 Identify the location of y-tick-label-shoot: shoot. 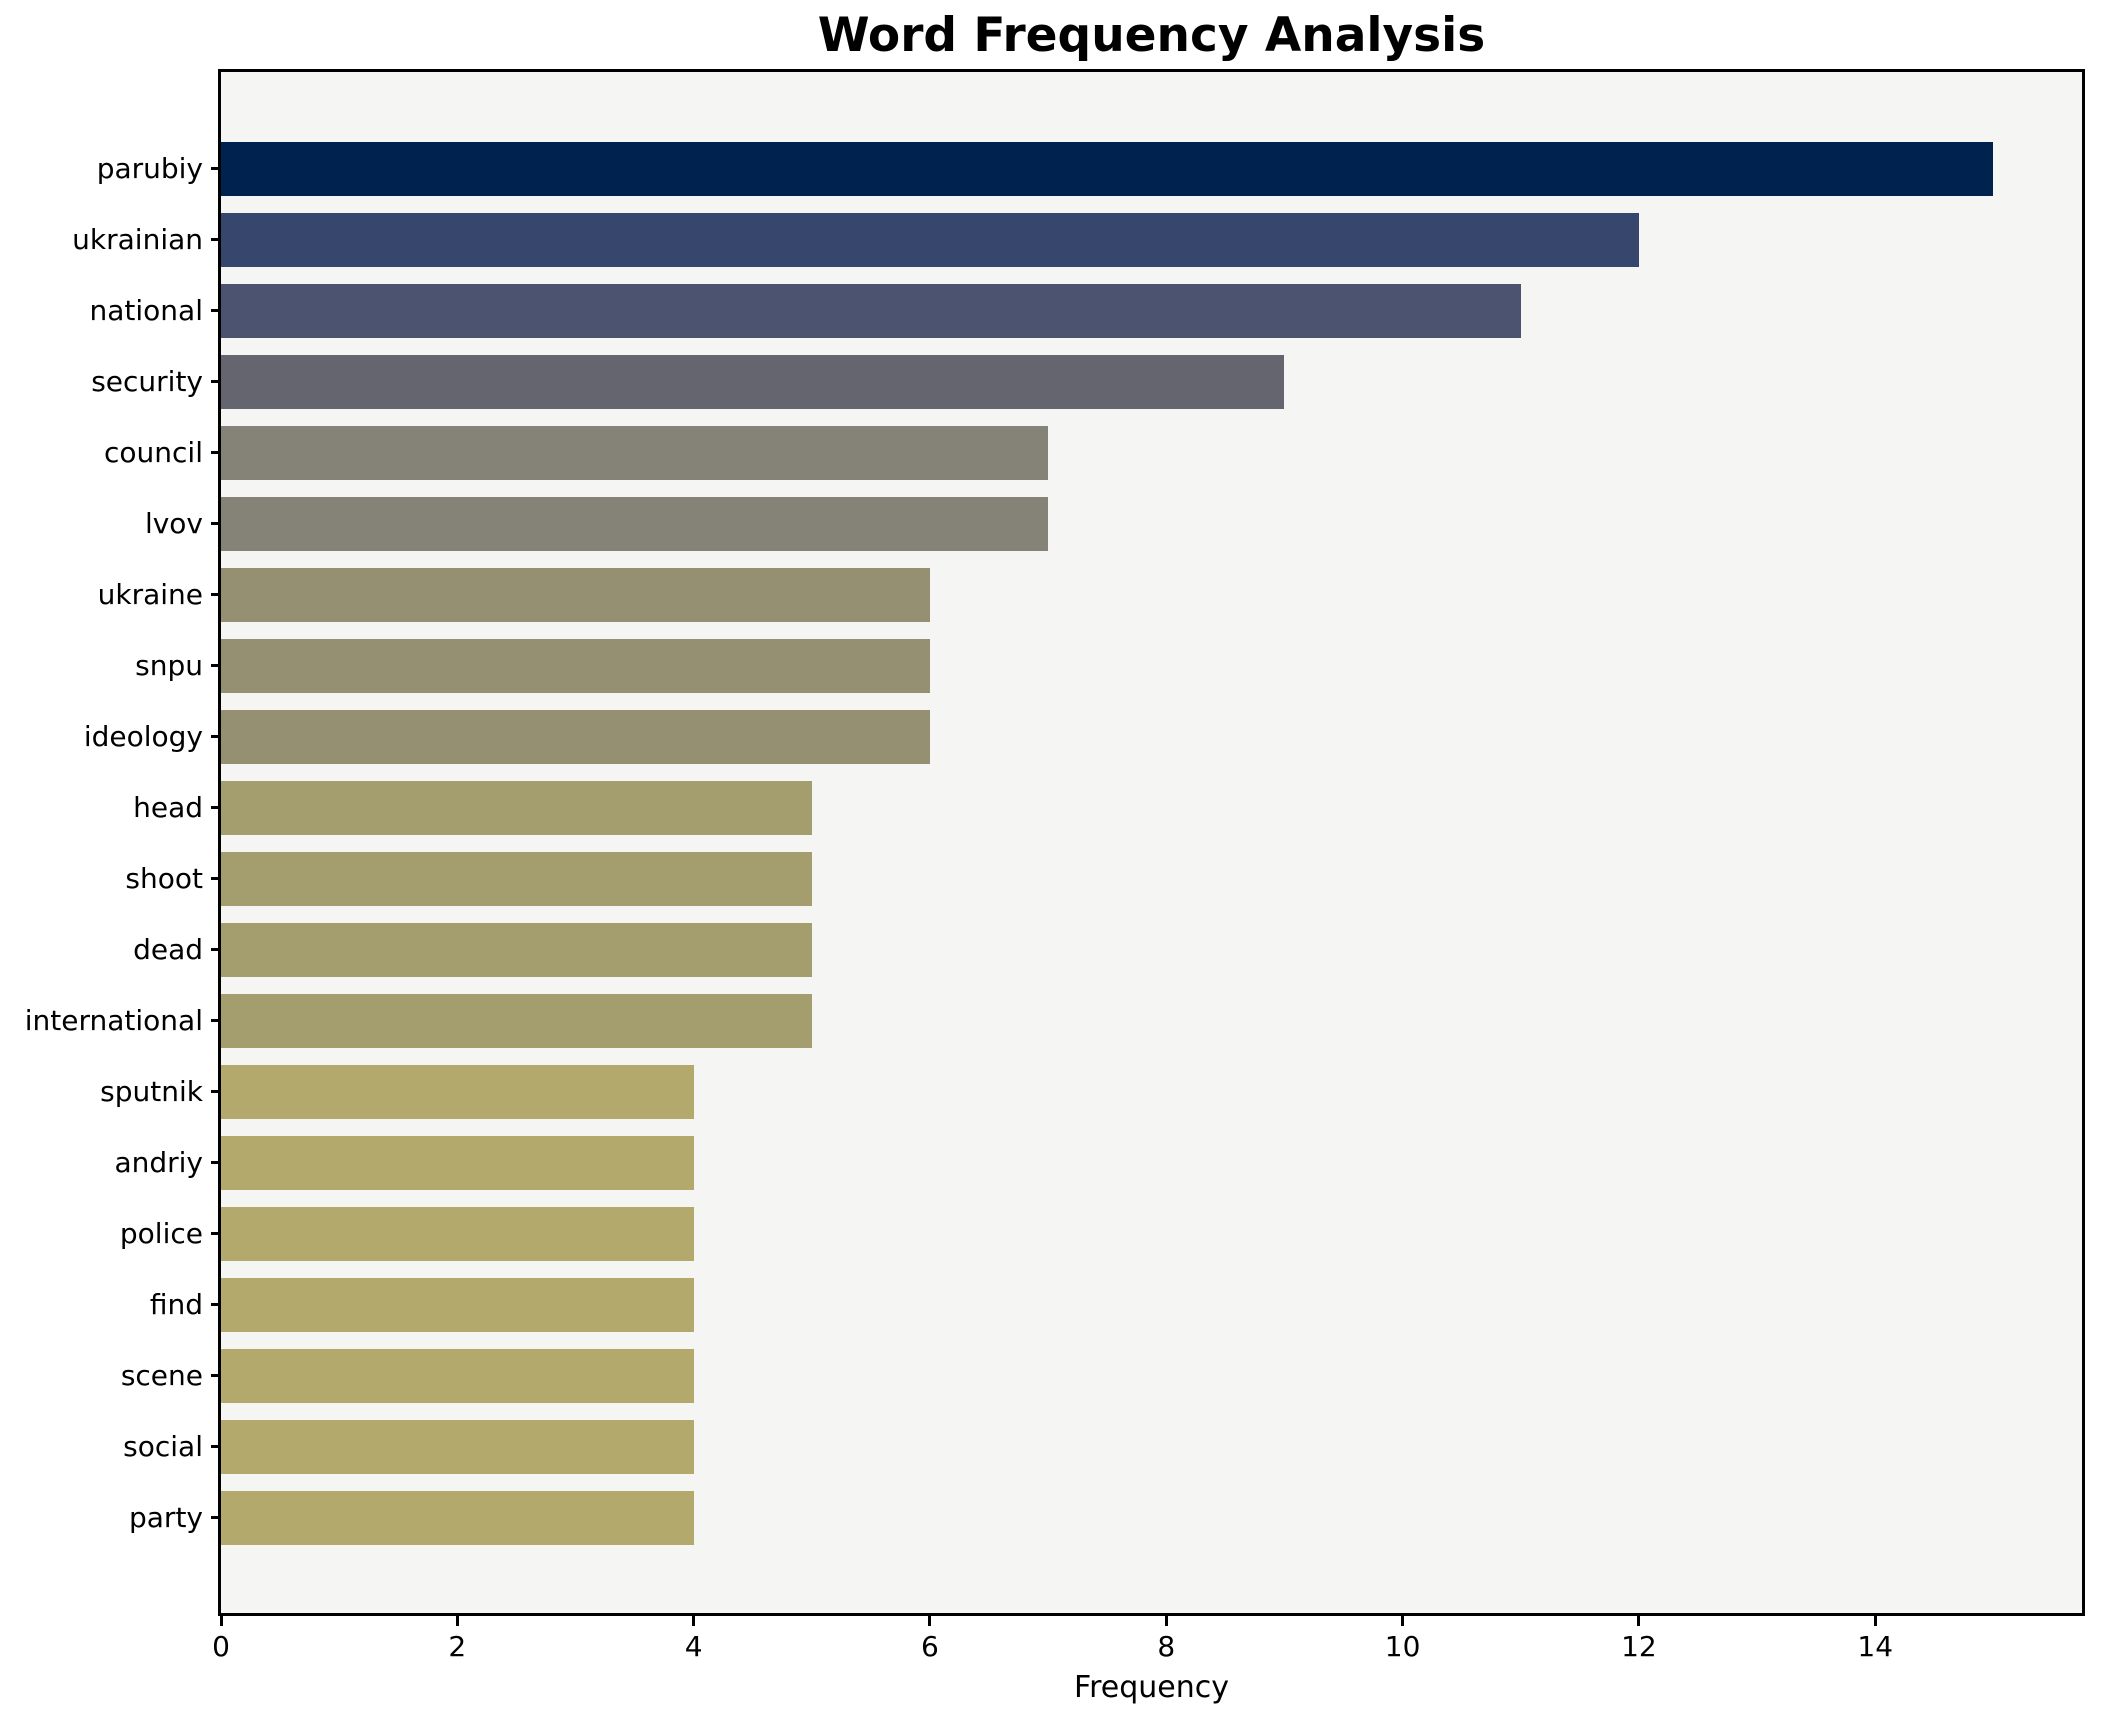
(164, 878).